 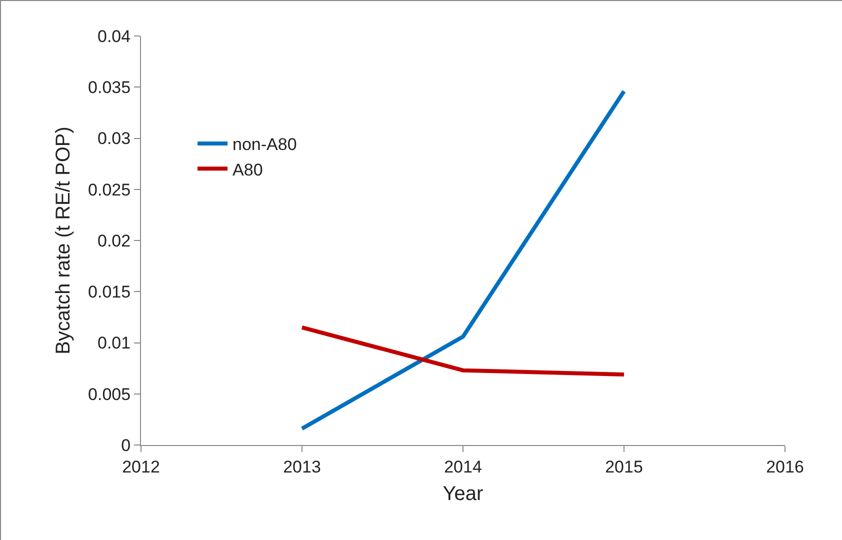 What do you see at coordinates (463, 493) in the screenshot?
I see `x-axis-title: Year` at bounding box center [463, 493].